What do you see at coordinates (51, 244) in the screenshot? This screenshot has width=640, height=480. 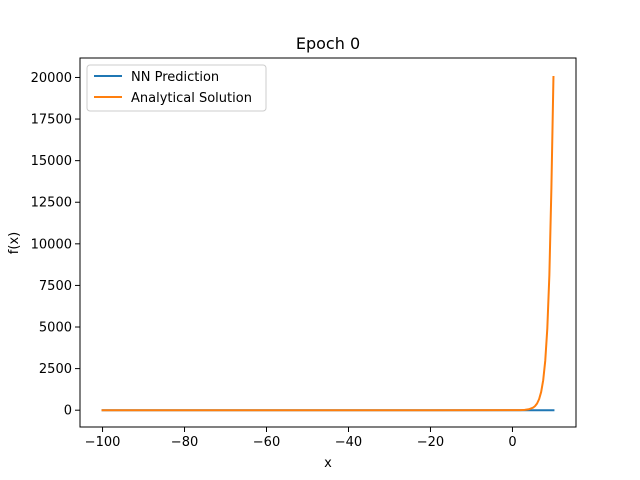 I see `y-tick-label: 10000` at bounding box center [51, 244].